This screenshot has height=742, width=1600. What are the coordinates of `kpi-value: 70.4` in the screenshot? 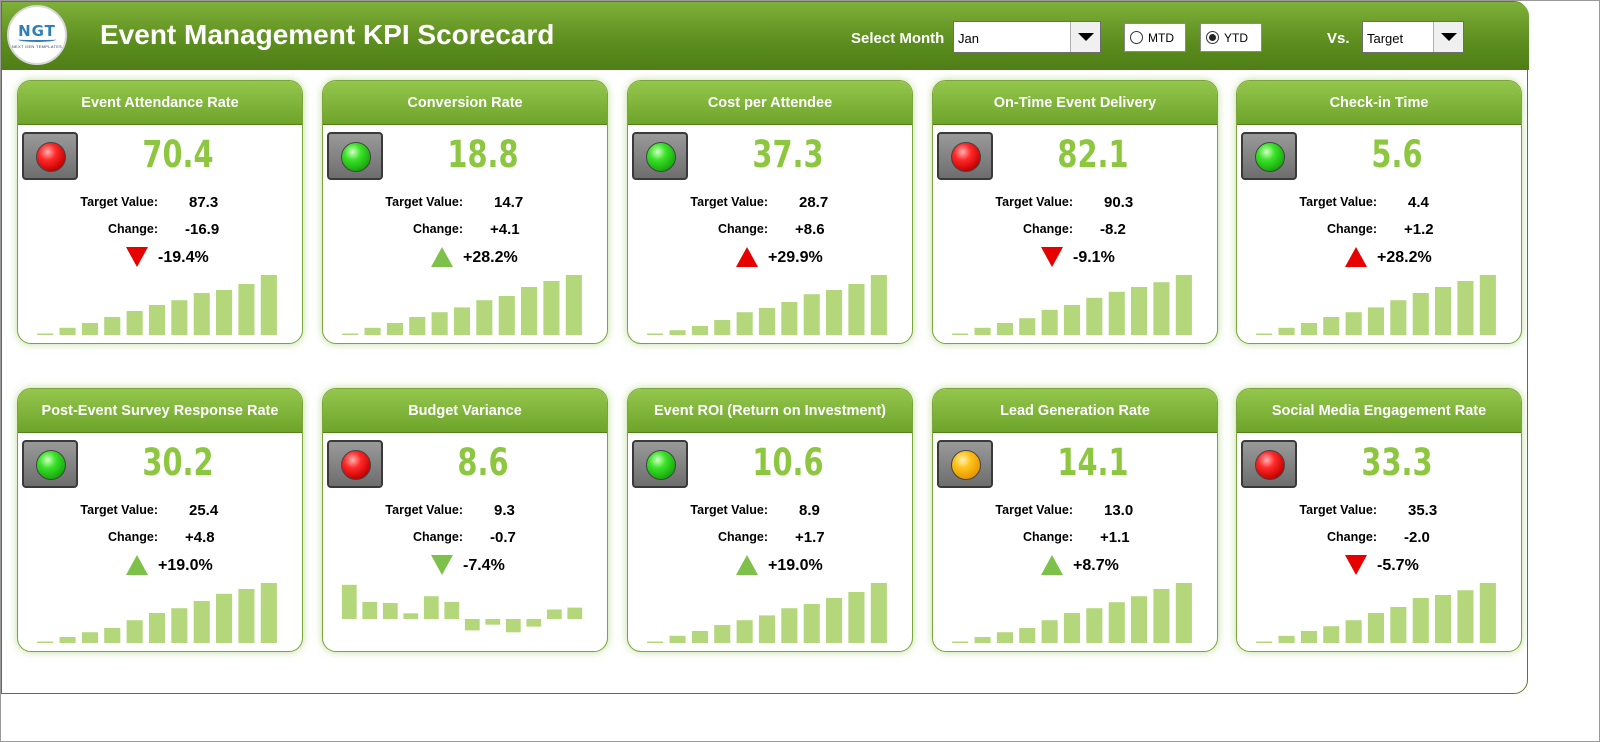 It's located at (178, 154).